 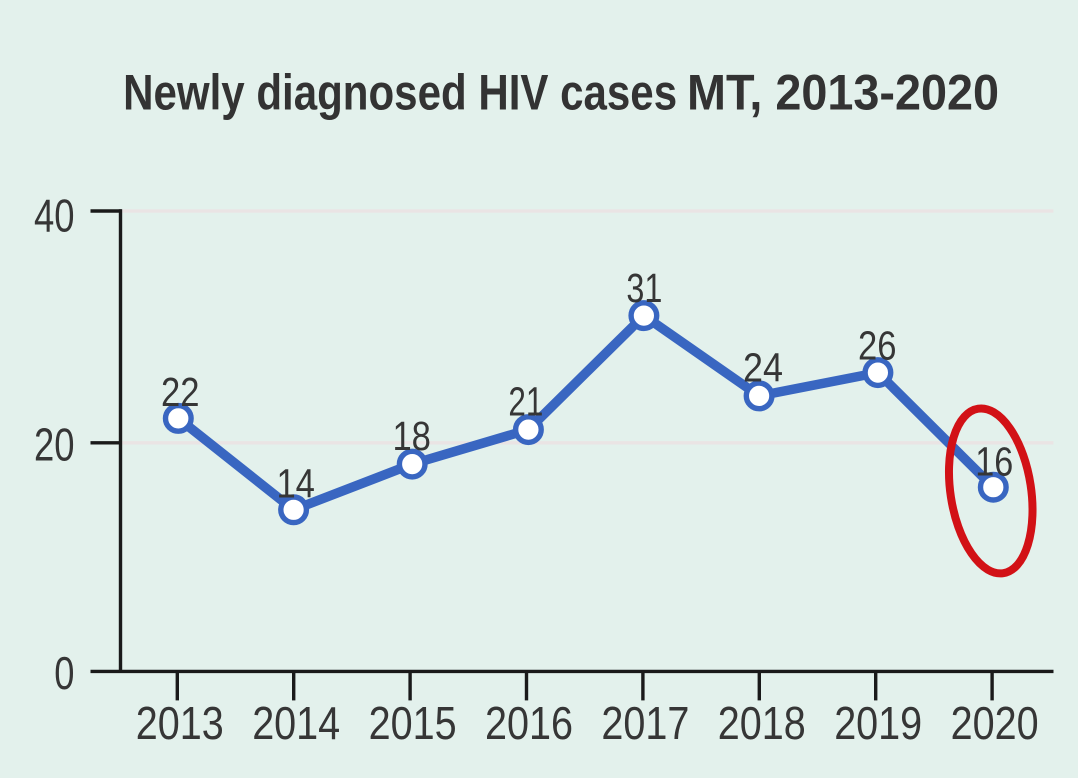 What do you see at coordinates (180, 723) in the screenshot?
I see `svg-text: 2013` at bounding box center [180, 723].